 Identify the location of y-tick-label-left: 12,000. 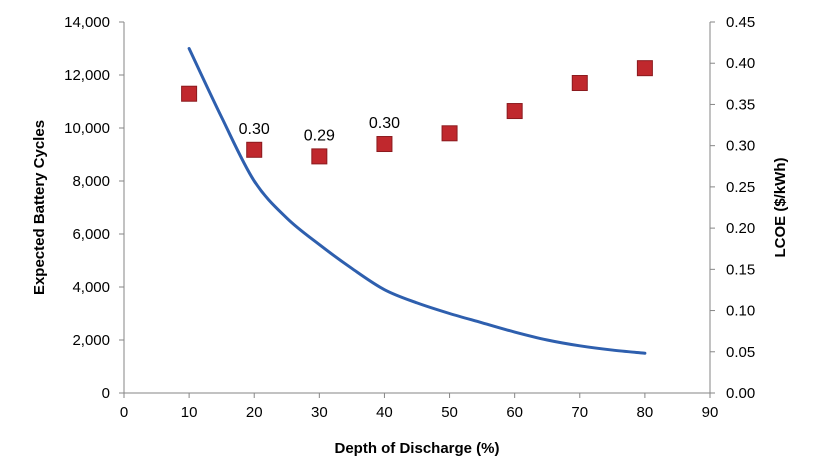
(87, 75).